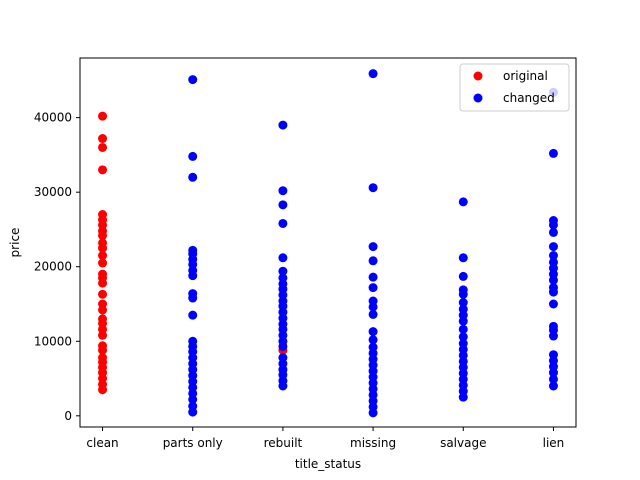  Describe the element at coordinates (102, 443) in the screenshot. I see `x-tick-label: clean` at that location.